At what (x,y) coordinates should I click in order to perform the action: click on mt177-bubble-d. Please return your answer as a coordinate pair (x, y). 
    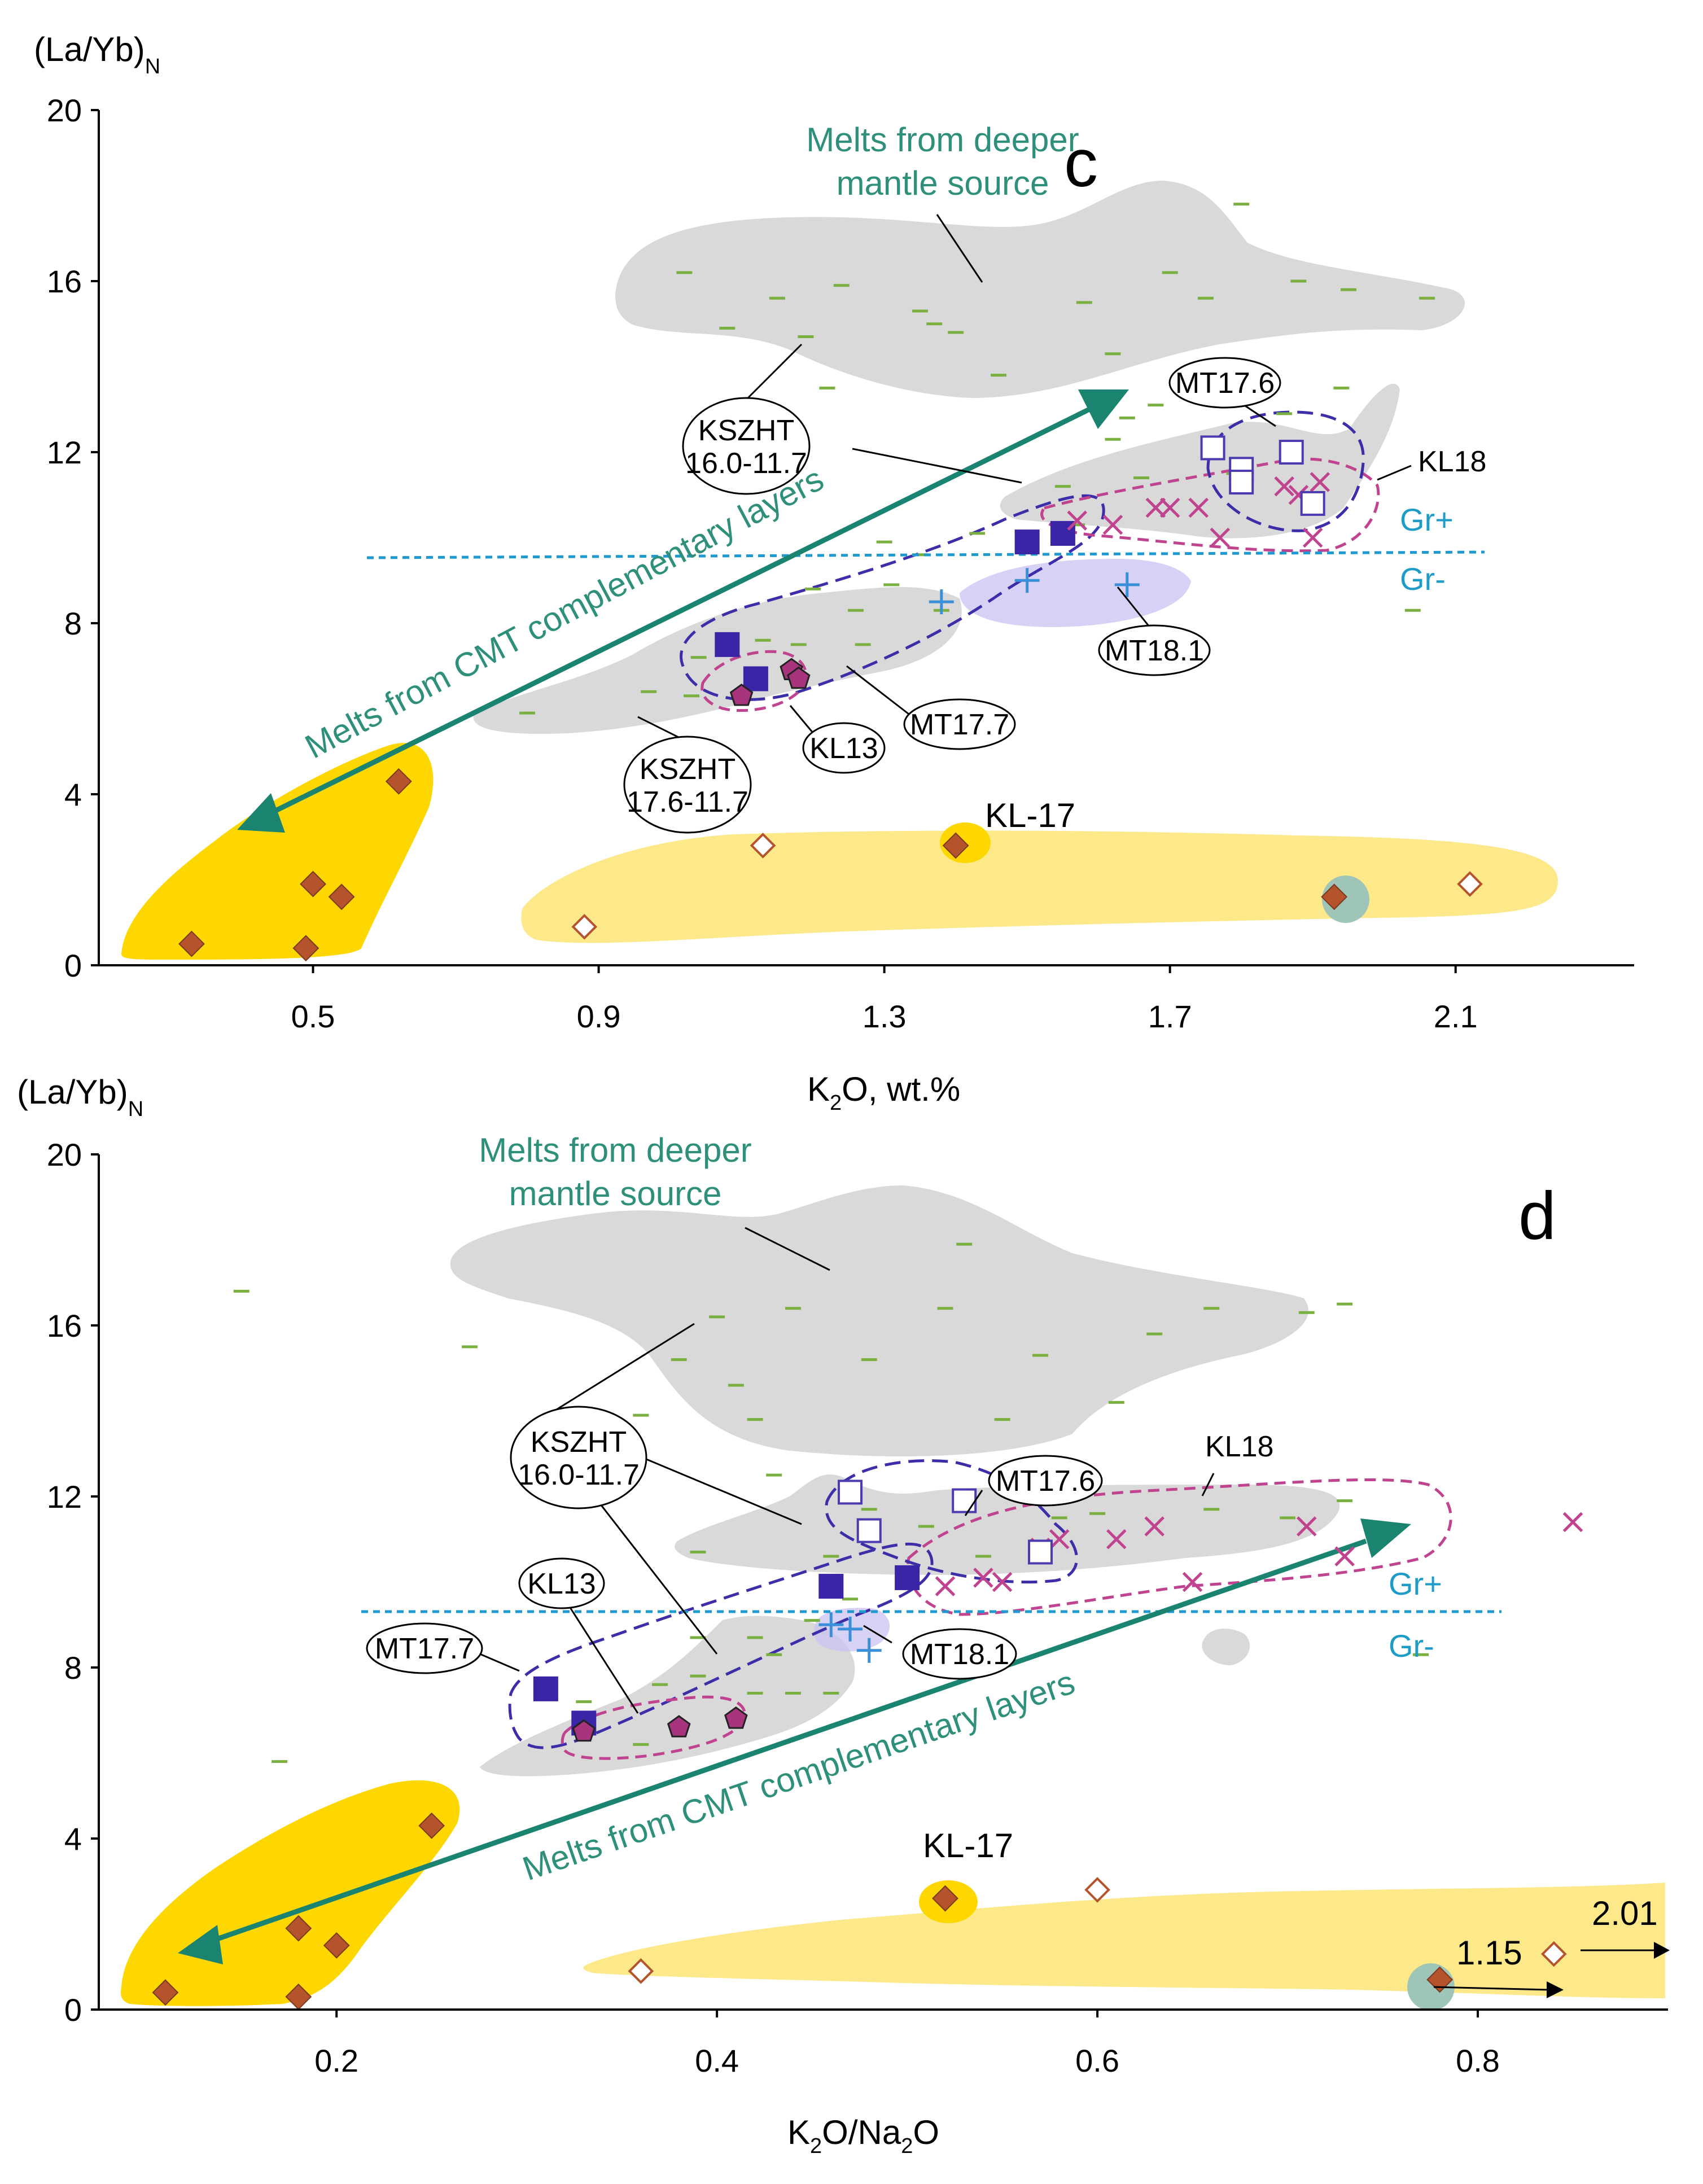
    Looking at the image, I should click on (425, 1648).